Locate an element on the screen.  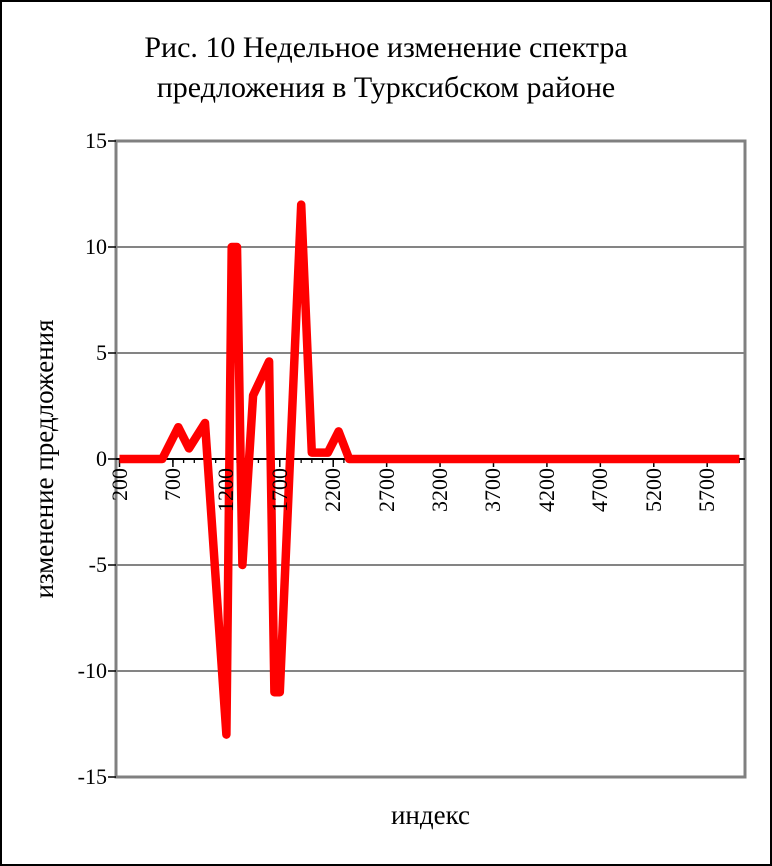
x-tick-label: 1700 is located at coordinates (279, 490).